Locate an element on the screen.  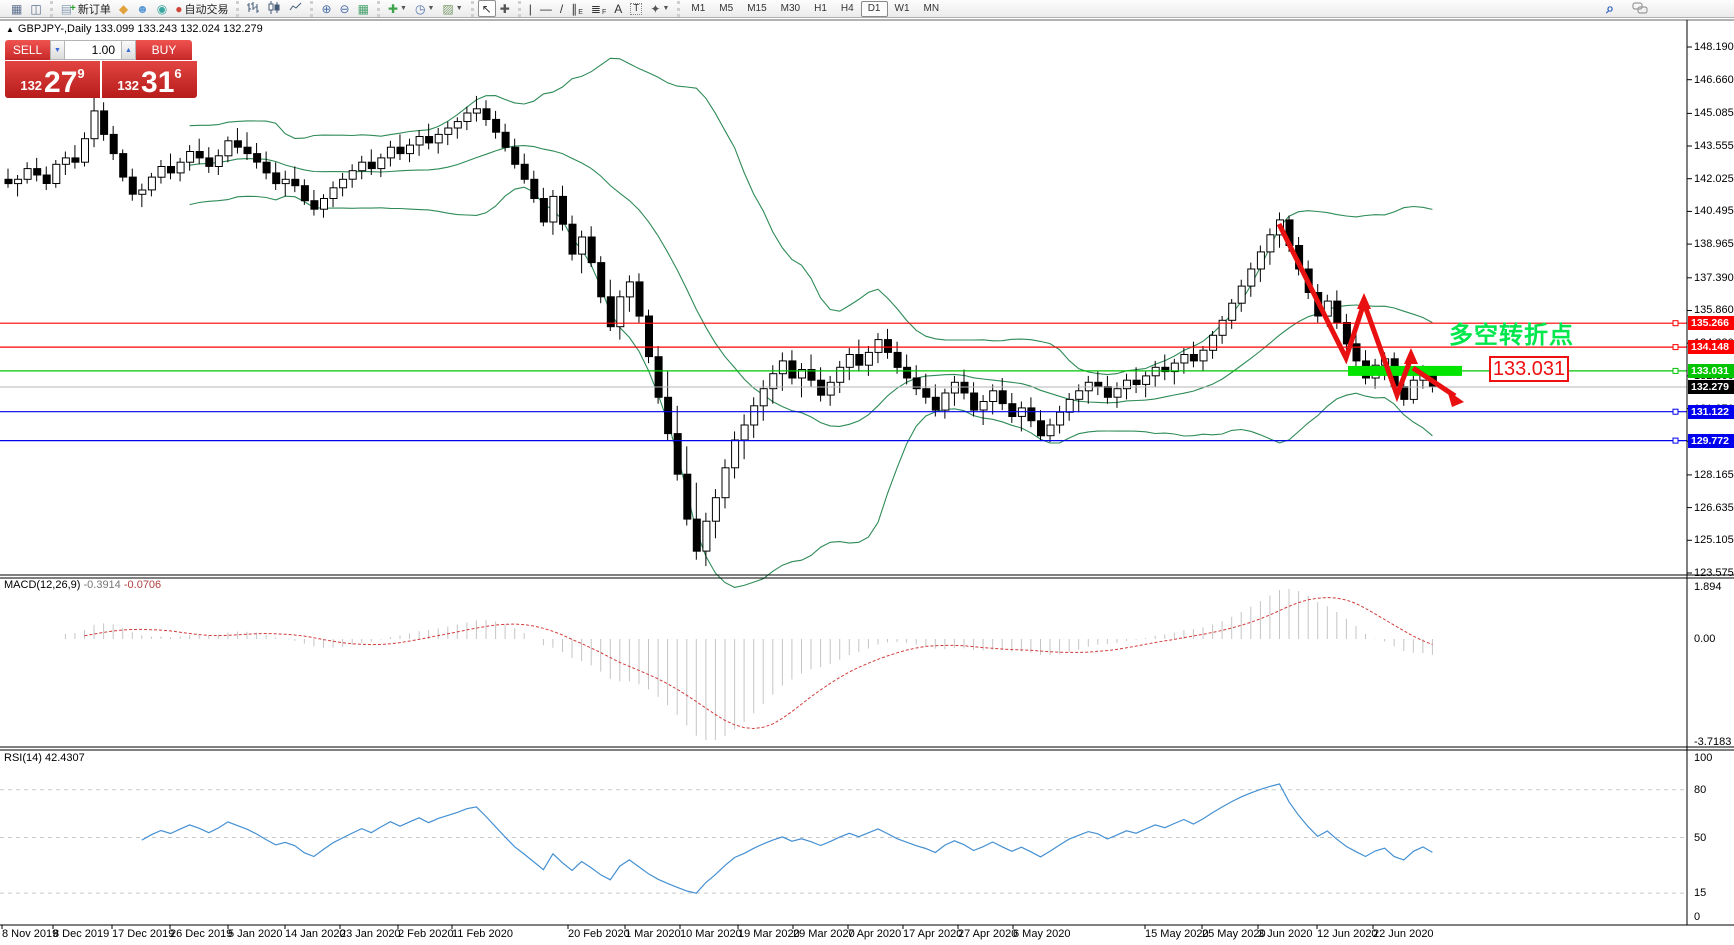
new-order-button: ▤ + 新订单 is located at coordinates (86, 8).